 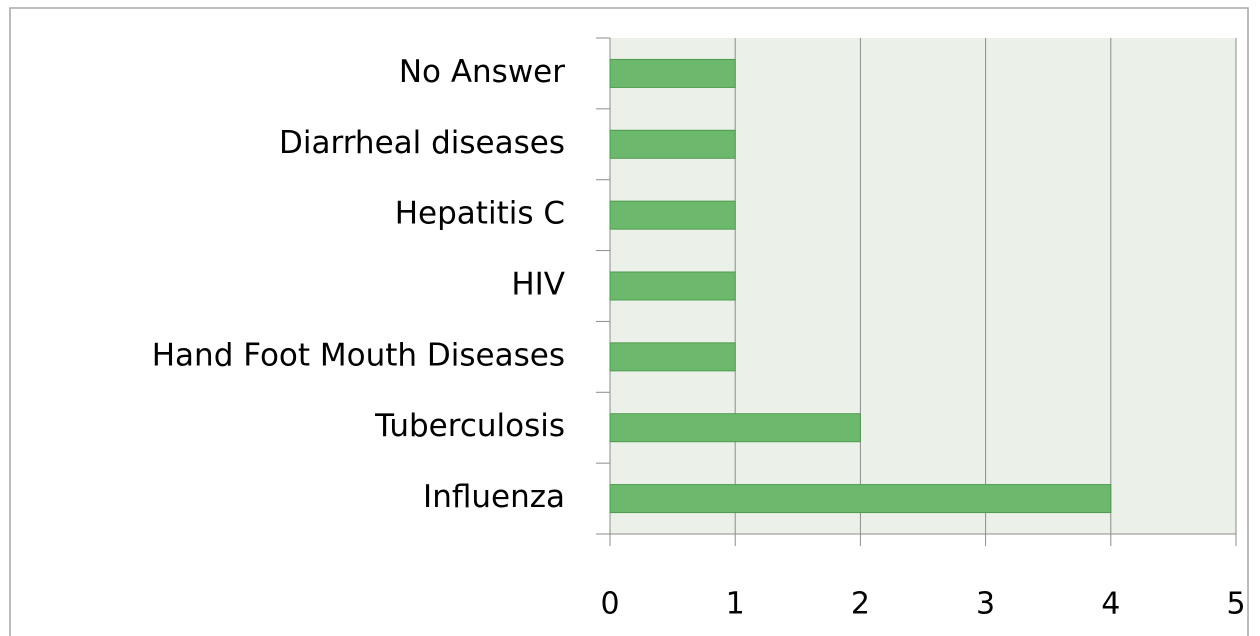 I want to click on y-tick-label: Tuberculosis, so click(x=469, y=426).